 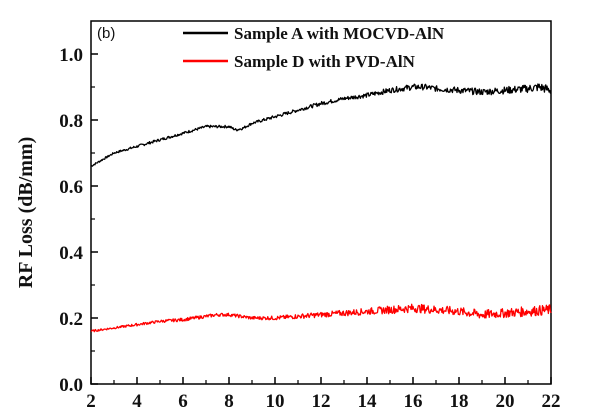 What do you see at coordinates (368, 401) in the screenshot?
I see `x-tick-label: 14` at bounding box center [368, 401].